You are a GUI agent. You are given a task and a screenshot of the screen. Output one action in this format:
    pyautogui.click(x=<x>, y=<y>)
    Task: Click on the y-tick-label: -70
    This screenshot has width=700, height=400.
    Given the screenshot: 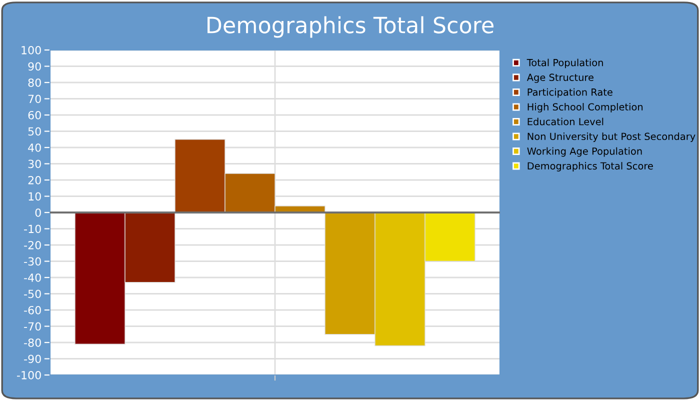 What is the action you would take?
    pyautogui.click(x=32, y=326)
    